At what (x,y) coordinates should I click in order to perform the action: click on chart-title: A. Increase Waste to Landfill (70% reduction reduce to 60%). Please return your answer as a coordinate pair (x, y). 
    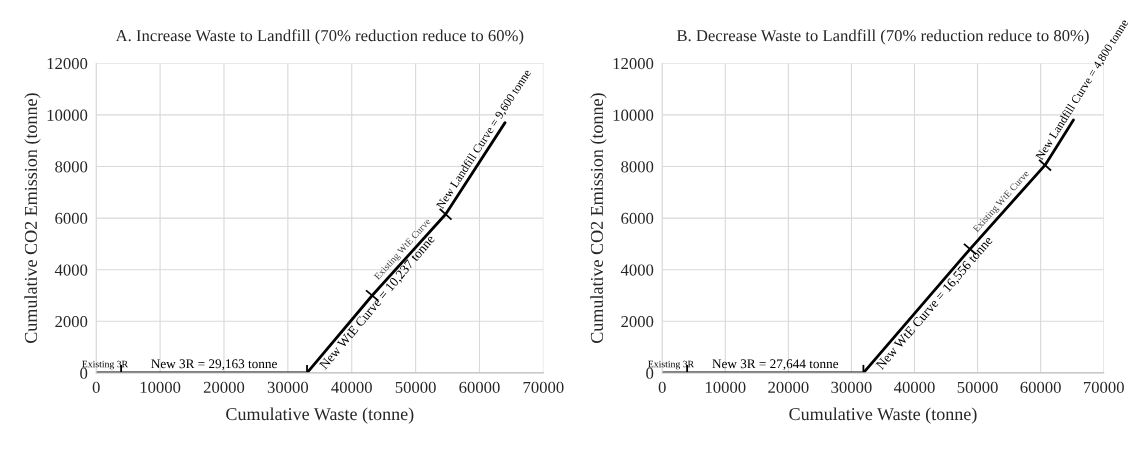
    Looking at the image, I should click on (319, 37).